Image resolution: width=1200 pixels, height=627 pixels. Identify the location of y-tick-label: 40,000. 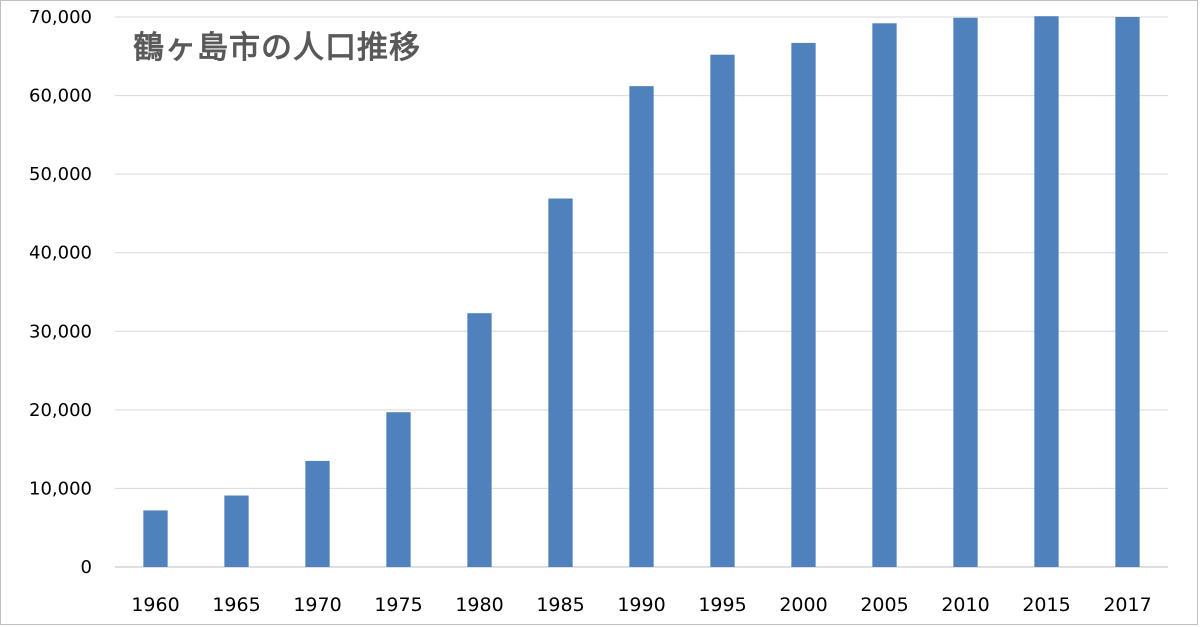
(60, 253).